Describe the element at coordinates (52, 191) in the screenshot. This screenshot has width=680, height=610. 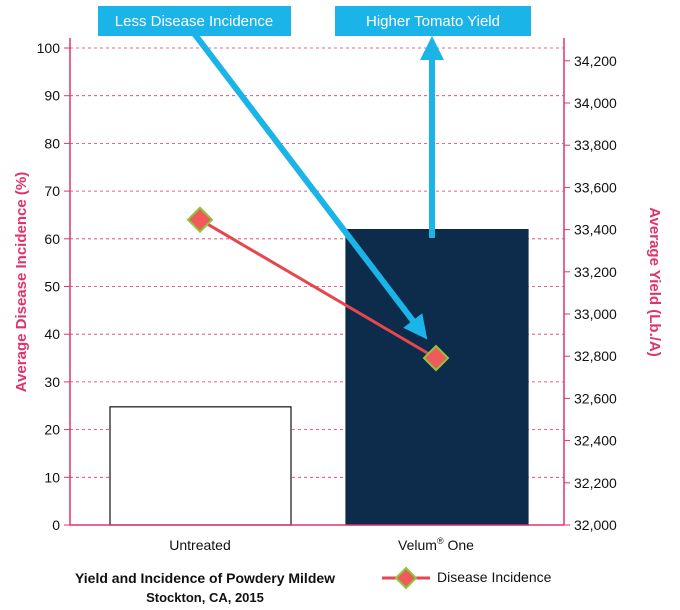
I see `left-tick-label: 70` at that location.